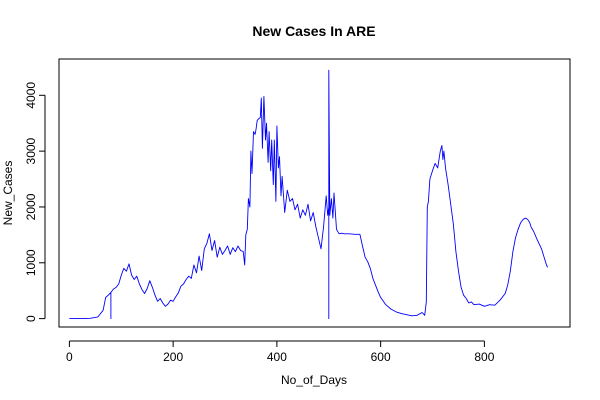 Image resolution: width=600 pixels, height=400 pixels. Describe the element at coordinates (173, 357) in the screenshot. I see `x-tick-label: 200` at that location.